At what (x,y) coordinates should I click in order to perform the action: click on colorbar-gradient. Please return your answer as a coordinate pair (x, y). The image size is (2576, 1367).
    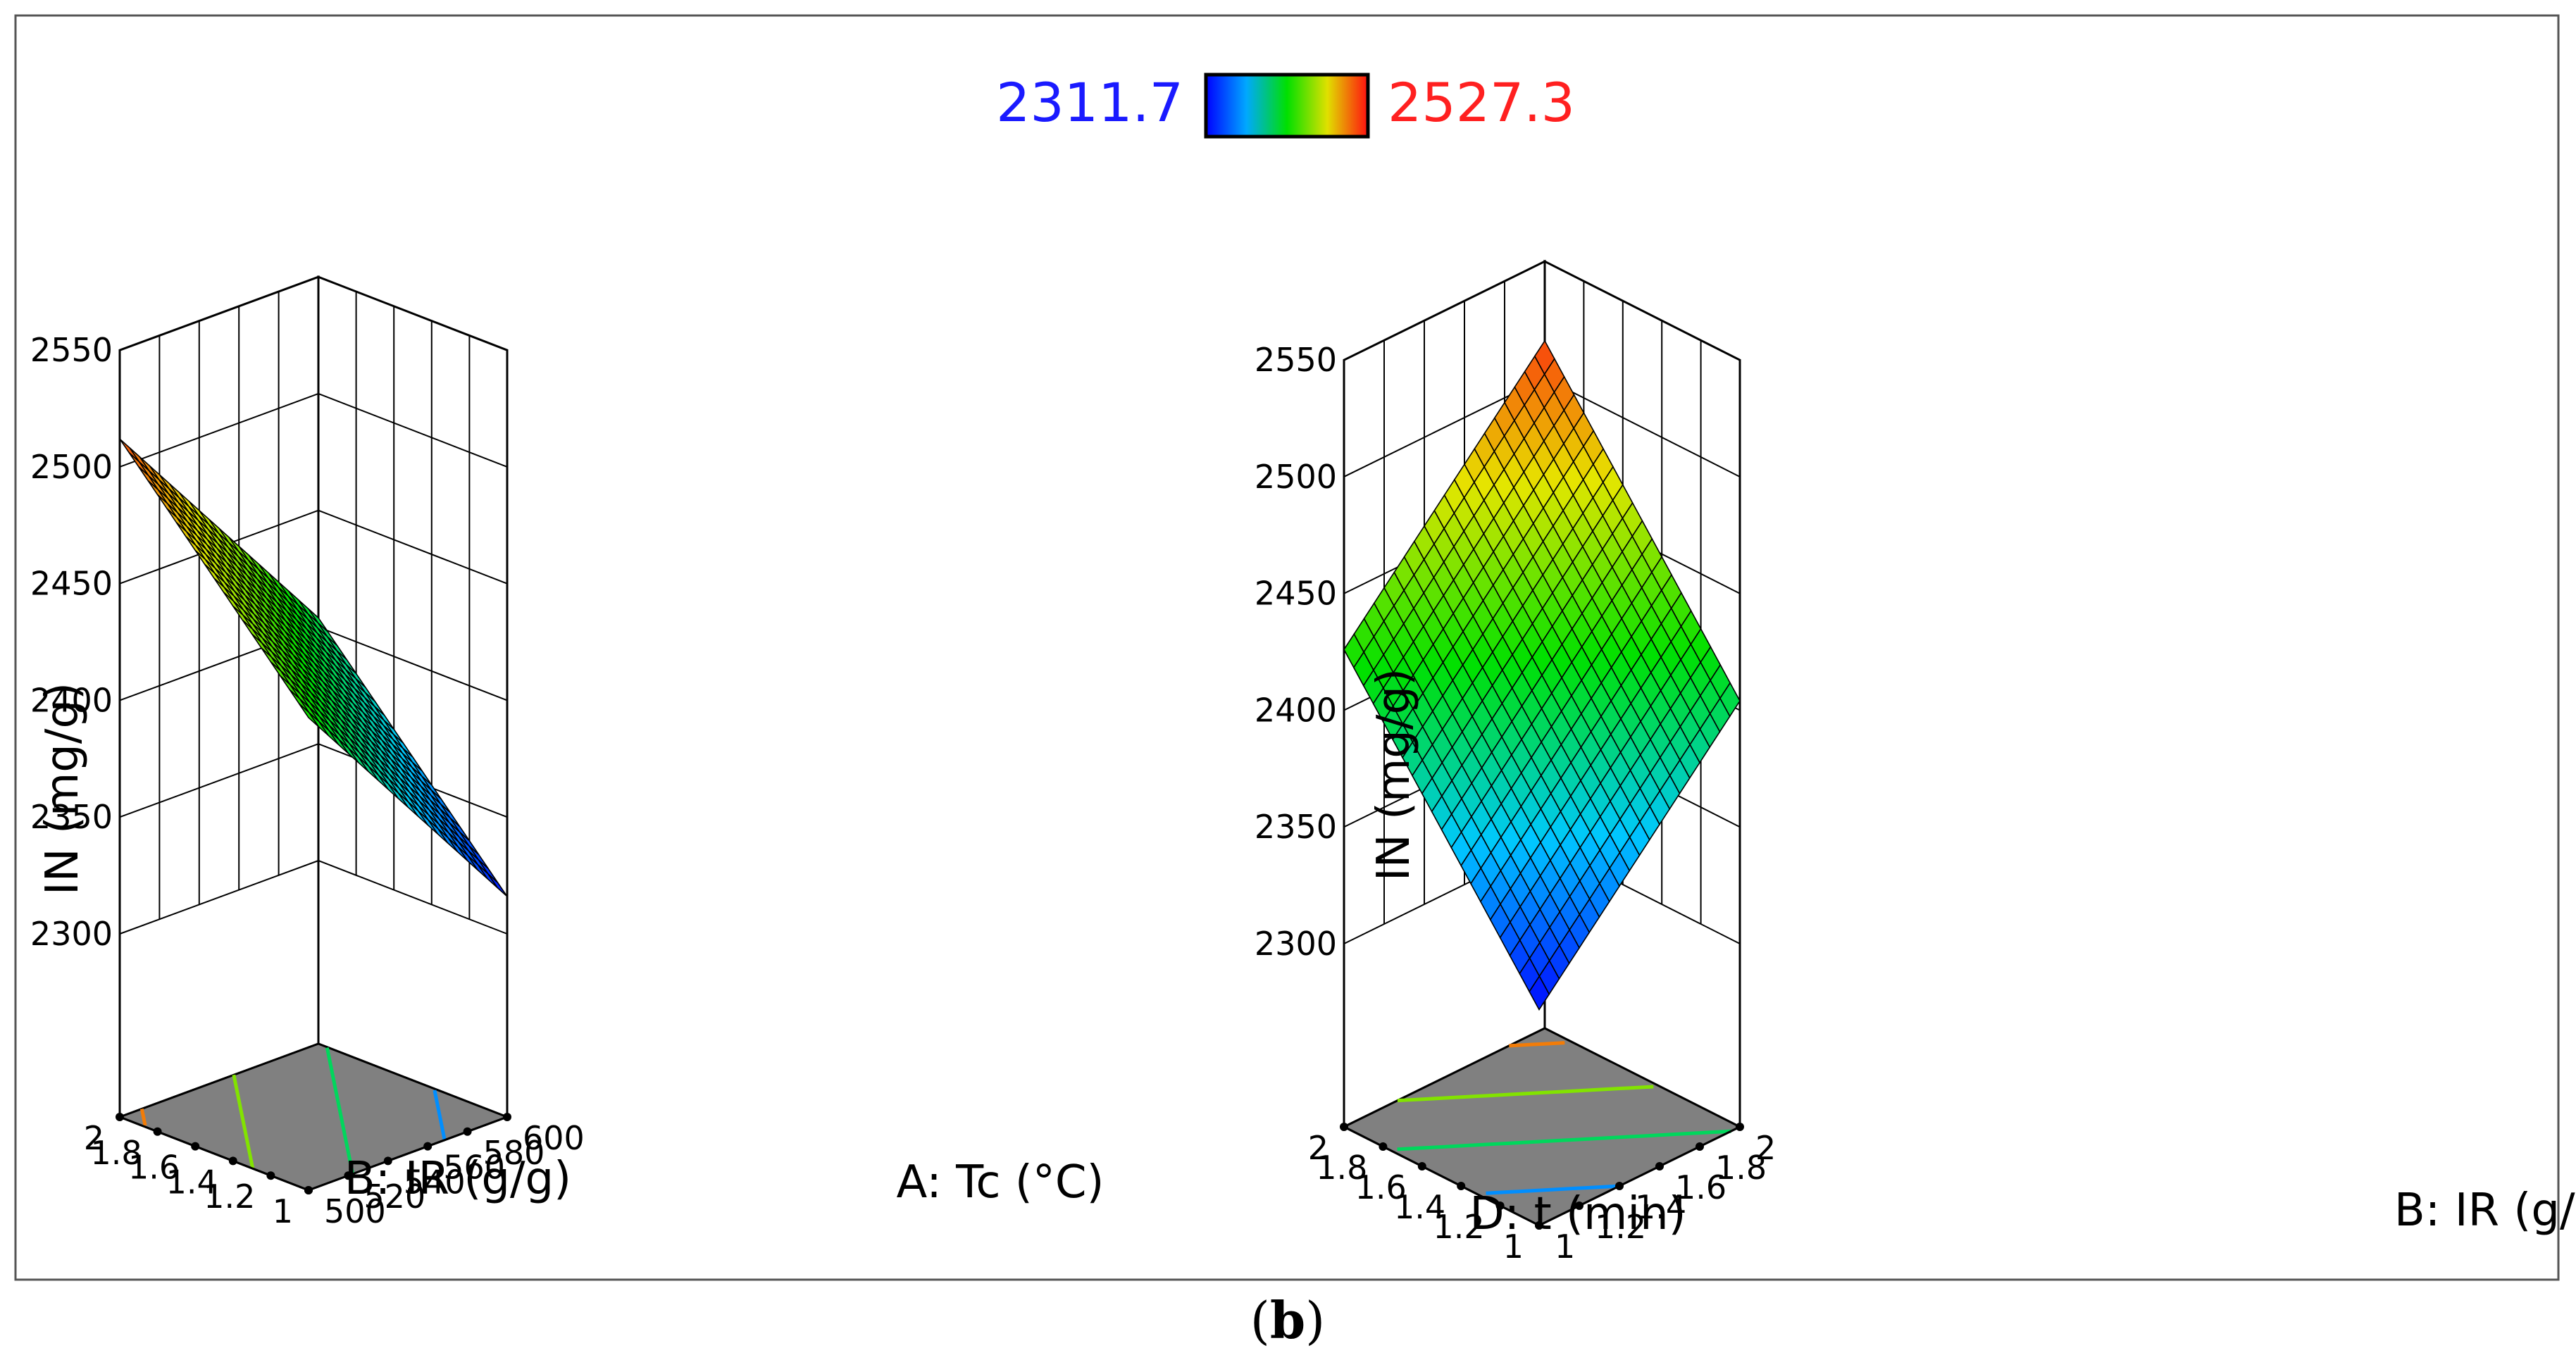
    Looking at the image, I should click on (1287, 106).